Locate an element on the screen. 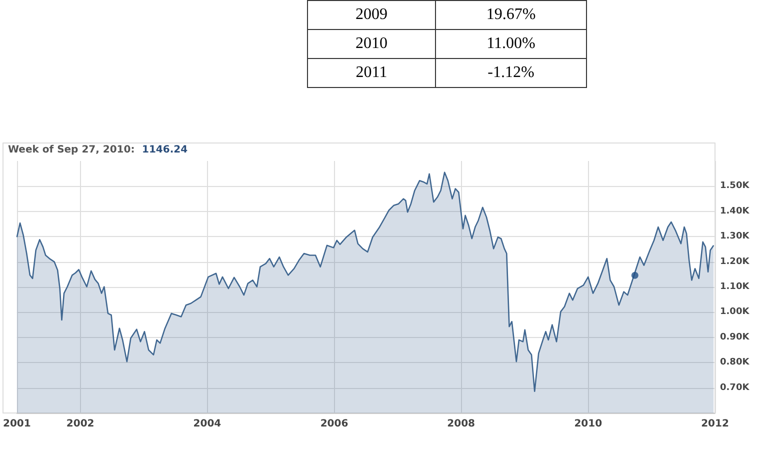 The height and width of the screenshot is (450, 757). x-tick-label: 2008 is located at coordinates (461, 424).